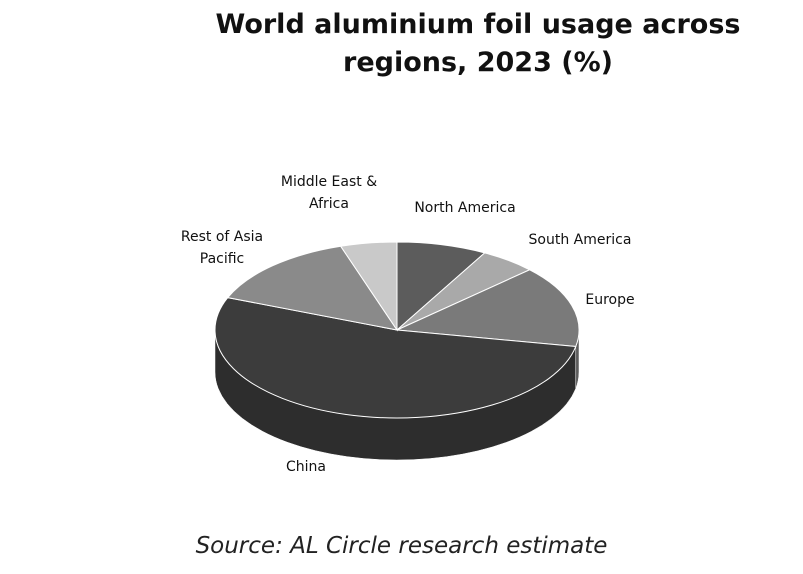  I want to click on slice-label: North America, so click(465, 208).